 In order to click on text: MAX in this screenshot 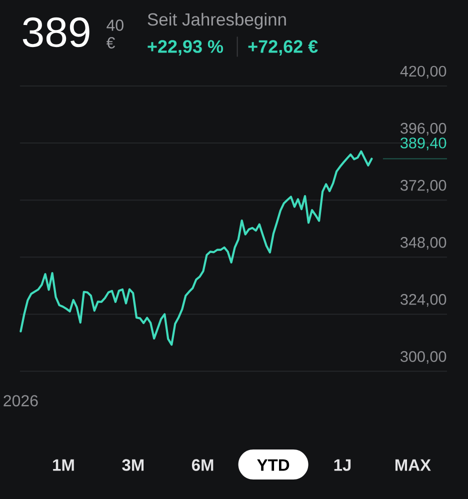, I will do `click(413, 465)`.